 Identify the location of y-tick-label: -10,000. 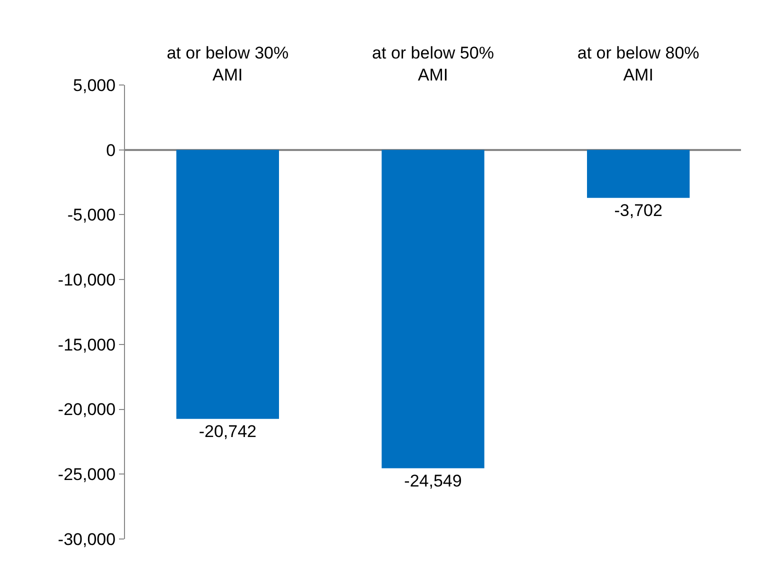
(87, 280).